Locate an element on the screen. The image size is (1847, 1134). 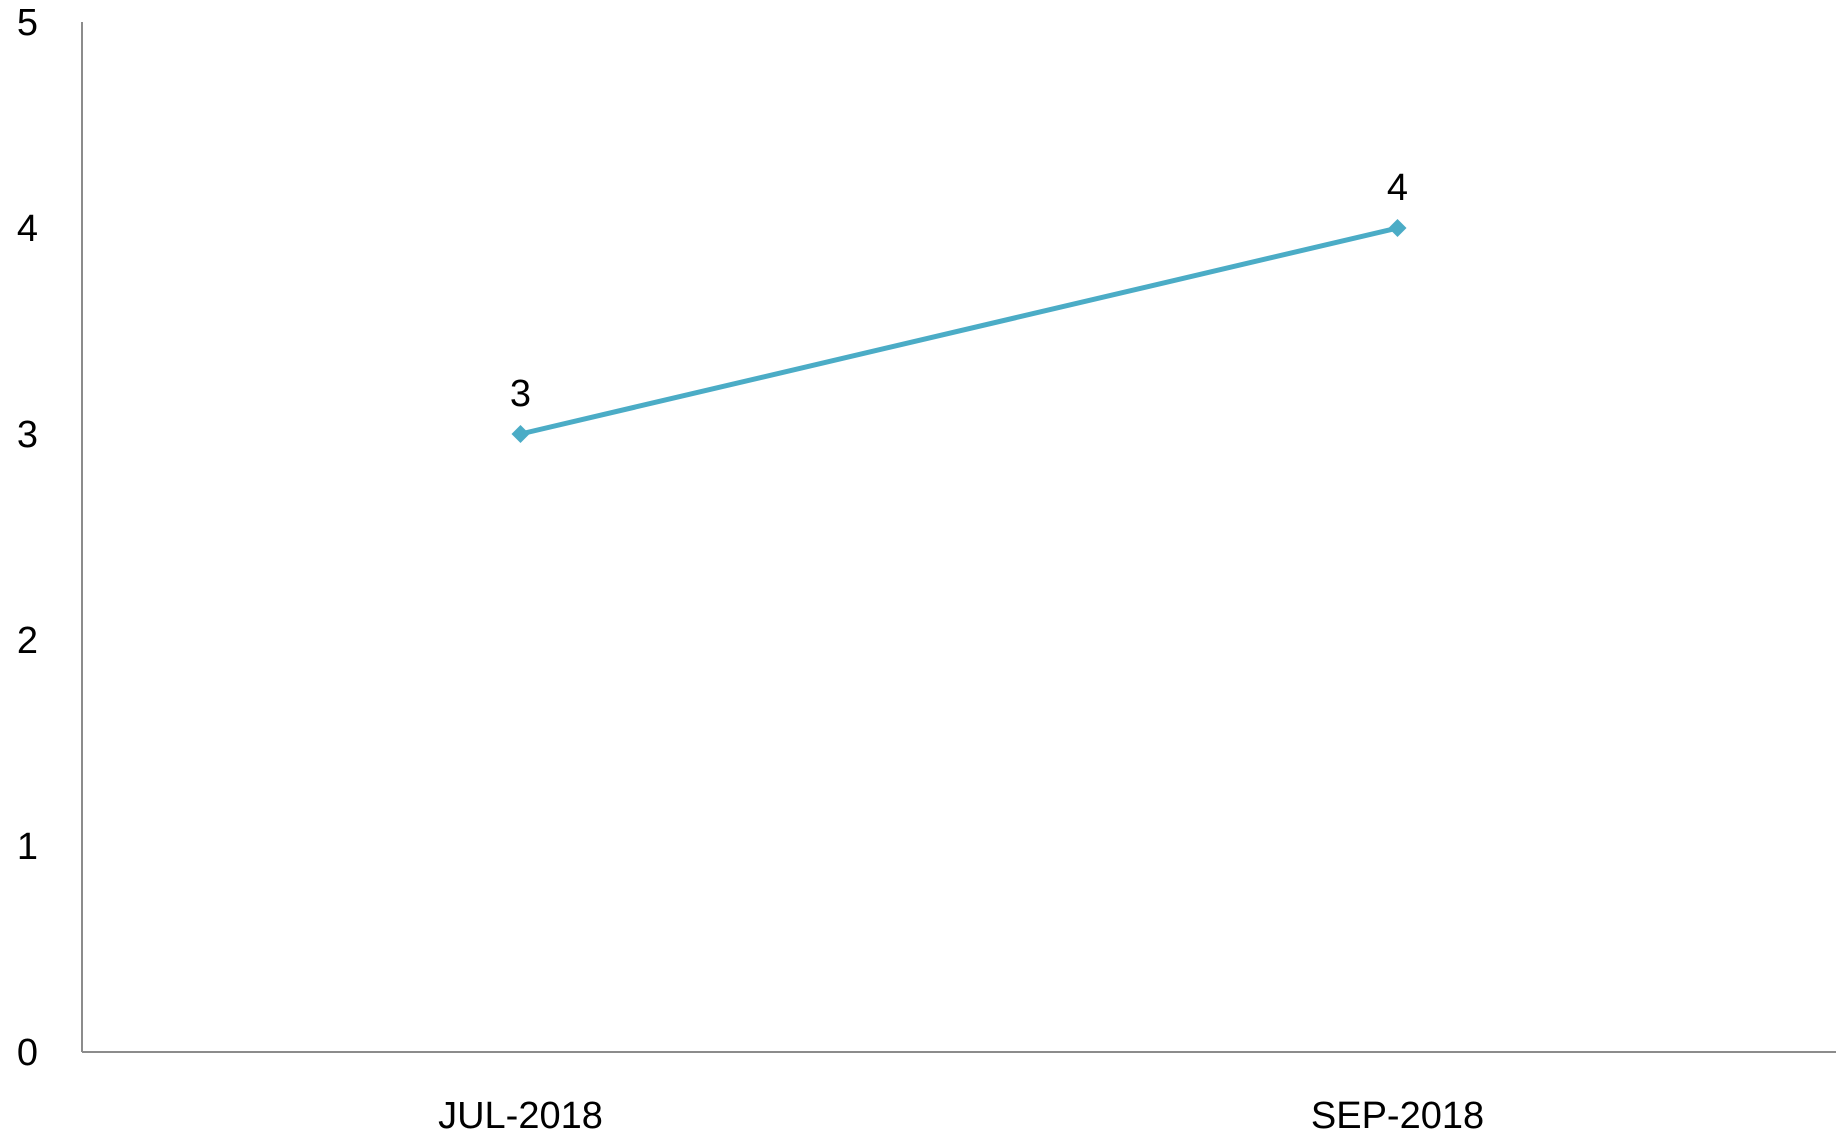
y-tick-label: 5 is located at coordinates (27, 23).